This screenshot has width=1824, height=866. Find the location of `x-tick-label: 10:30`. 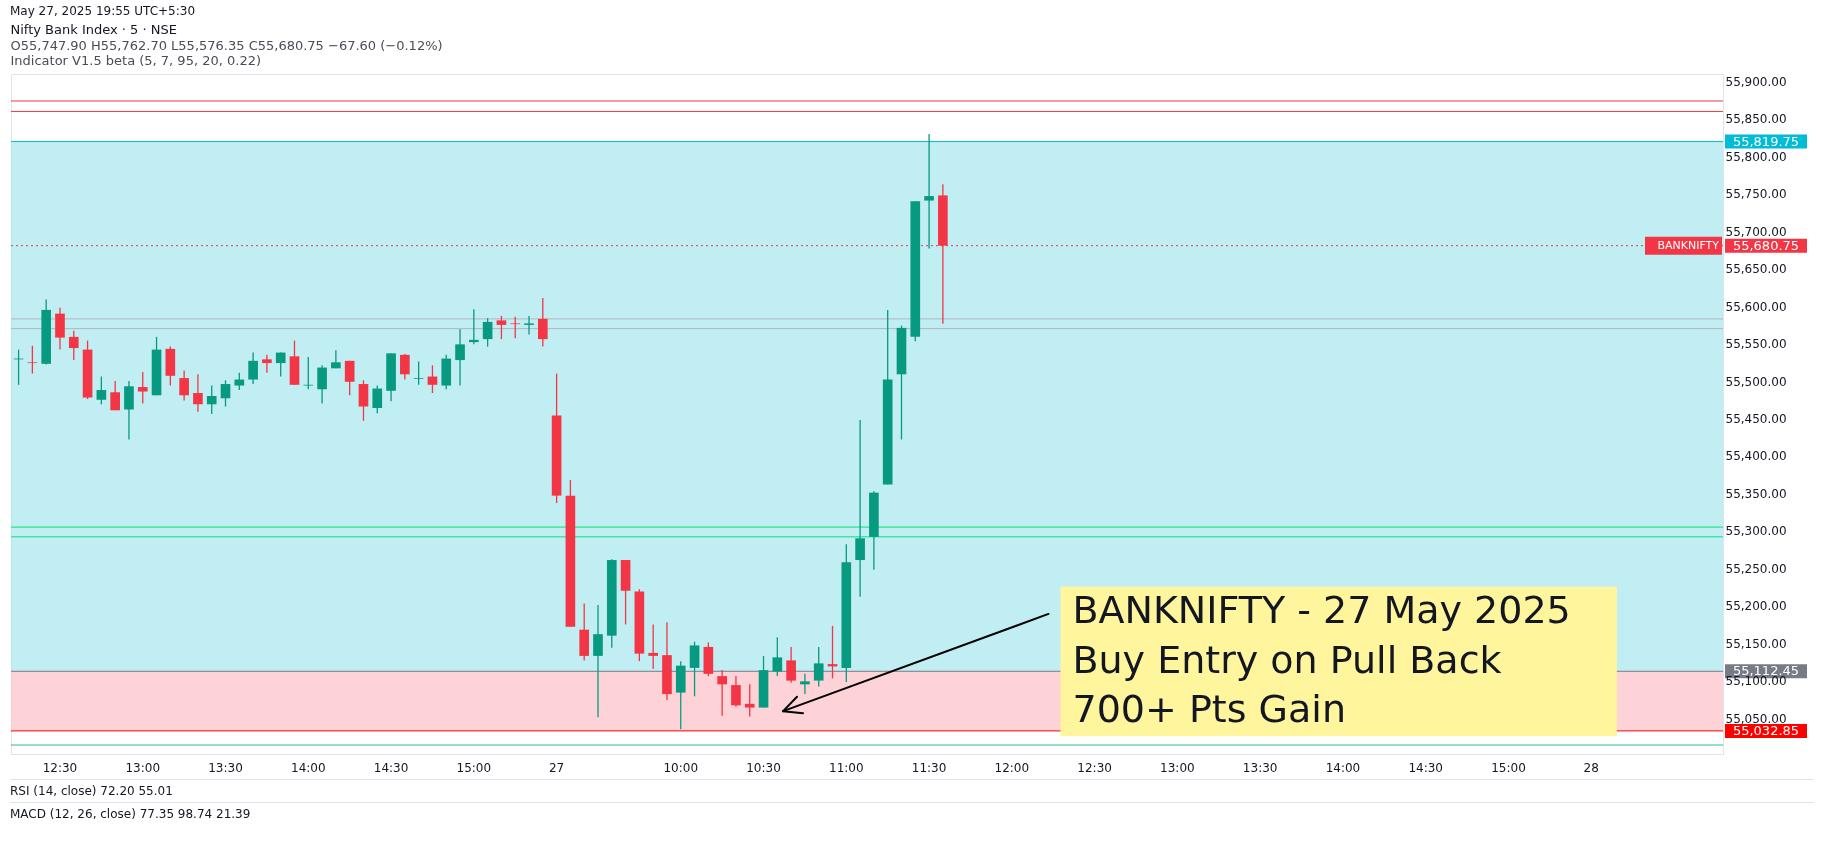

x-tick-label: 10:30 is located at coordinates (763, 767).